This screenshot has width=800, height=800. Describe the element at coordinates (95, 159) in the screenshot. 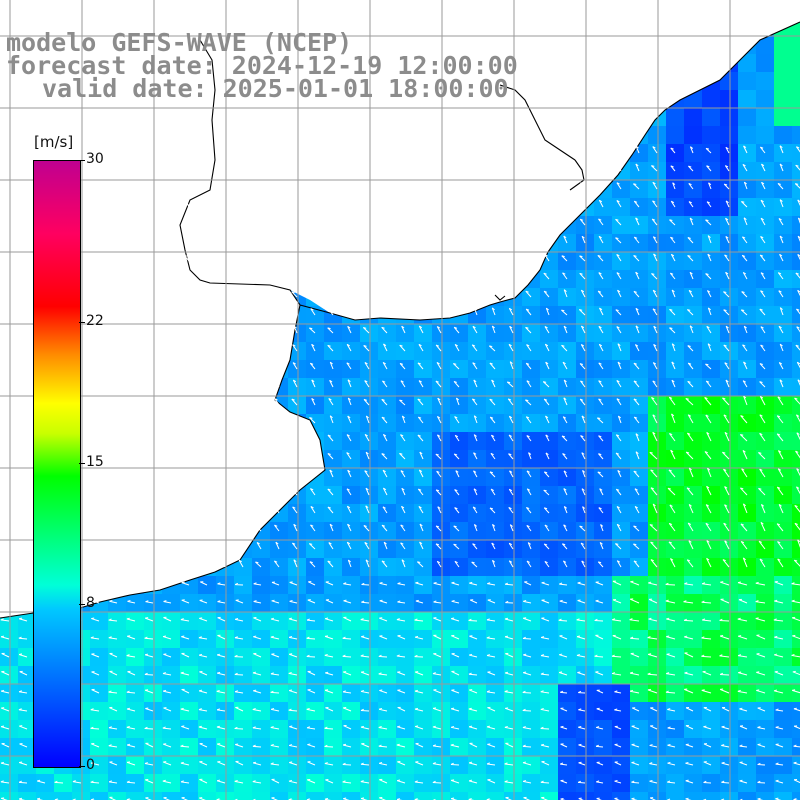

I see `colorbar-tick-label: 30` at that location.